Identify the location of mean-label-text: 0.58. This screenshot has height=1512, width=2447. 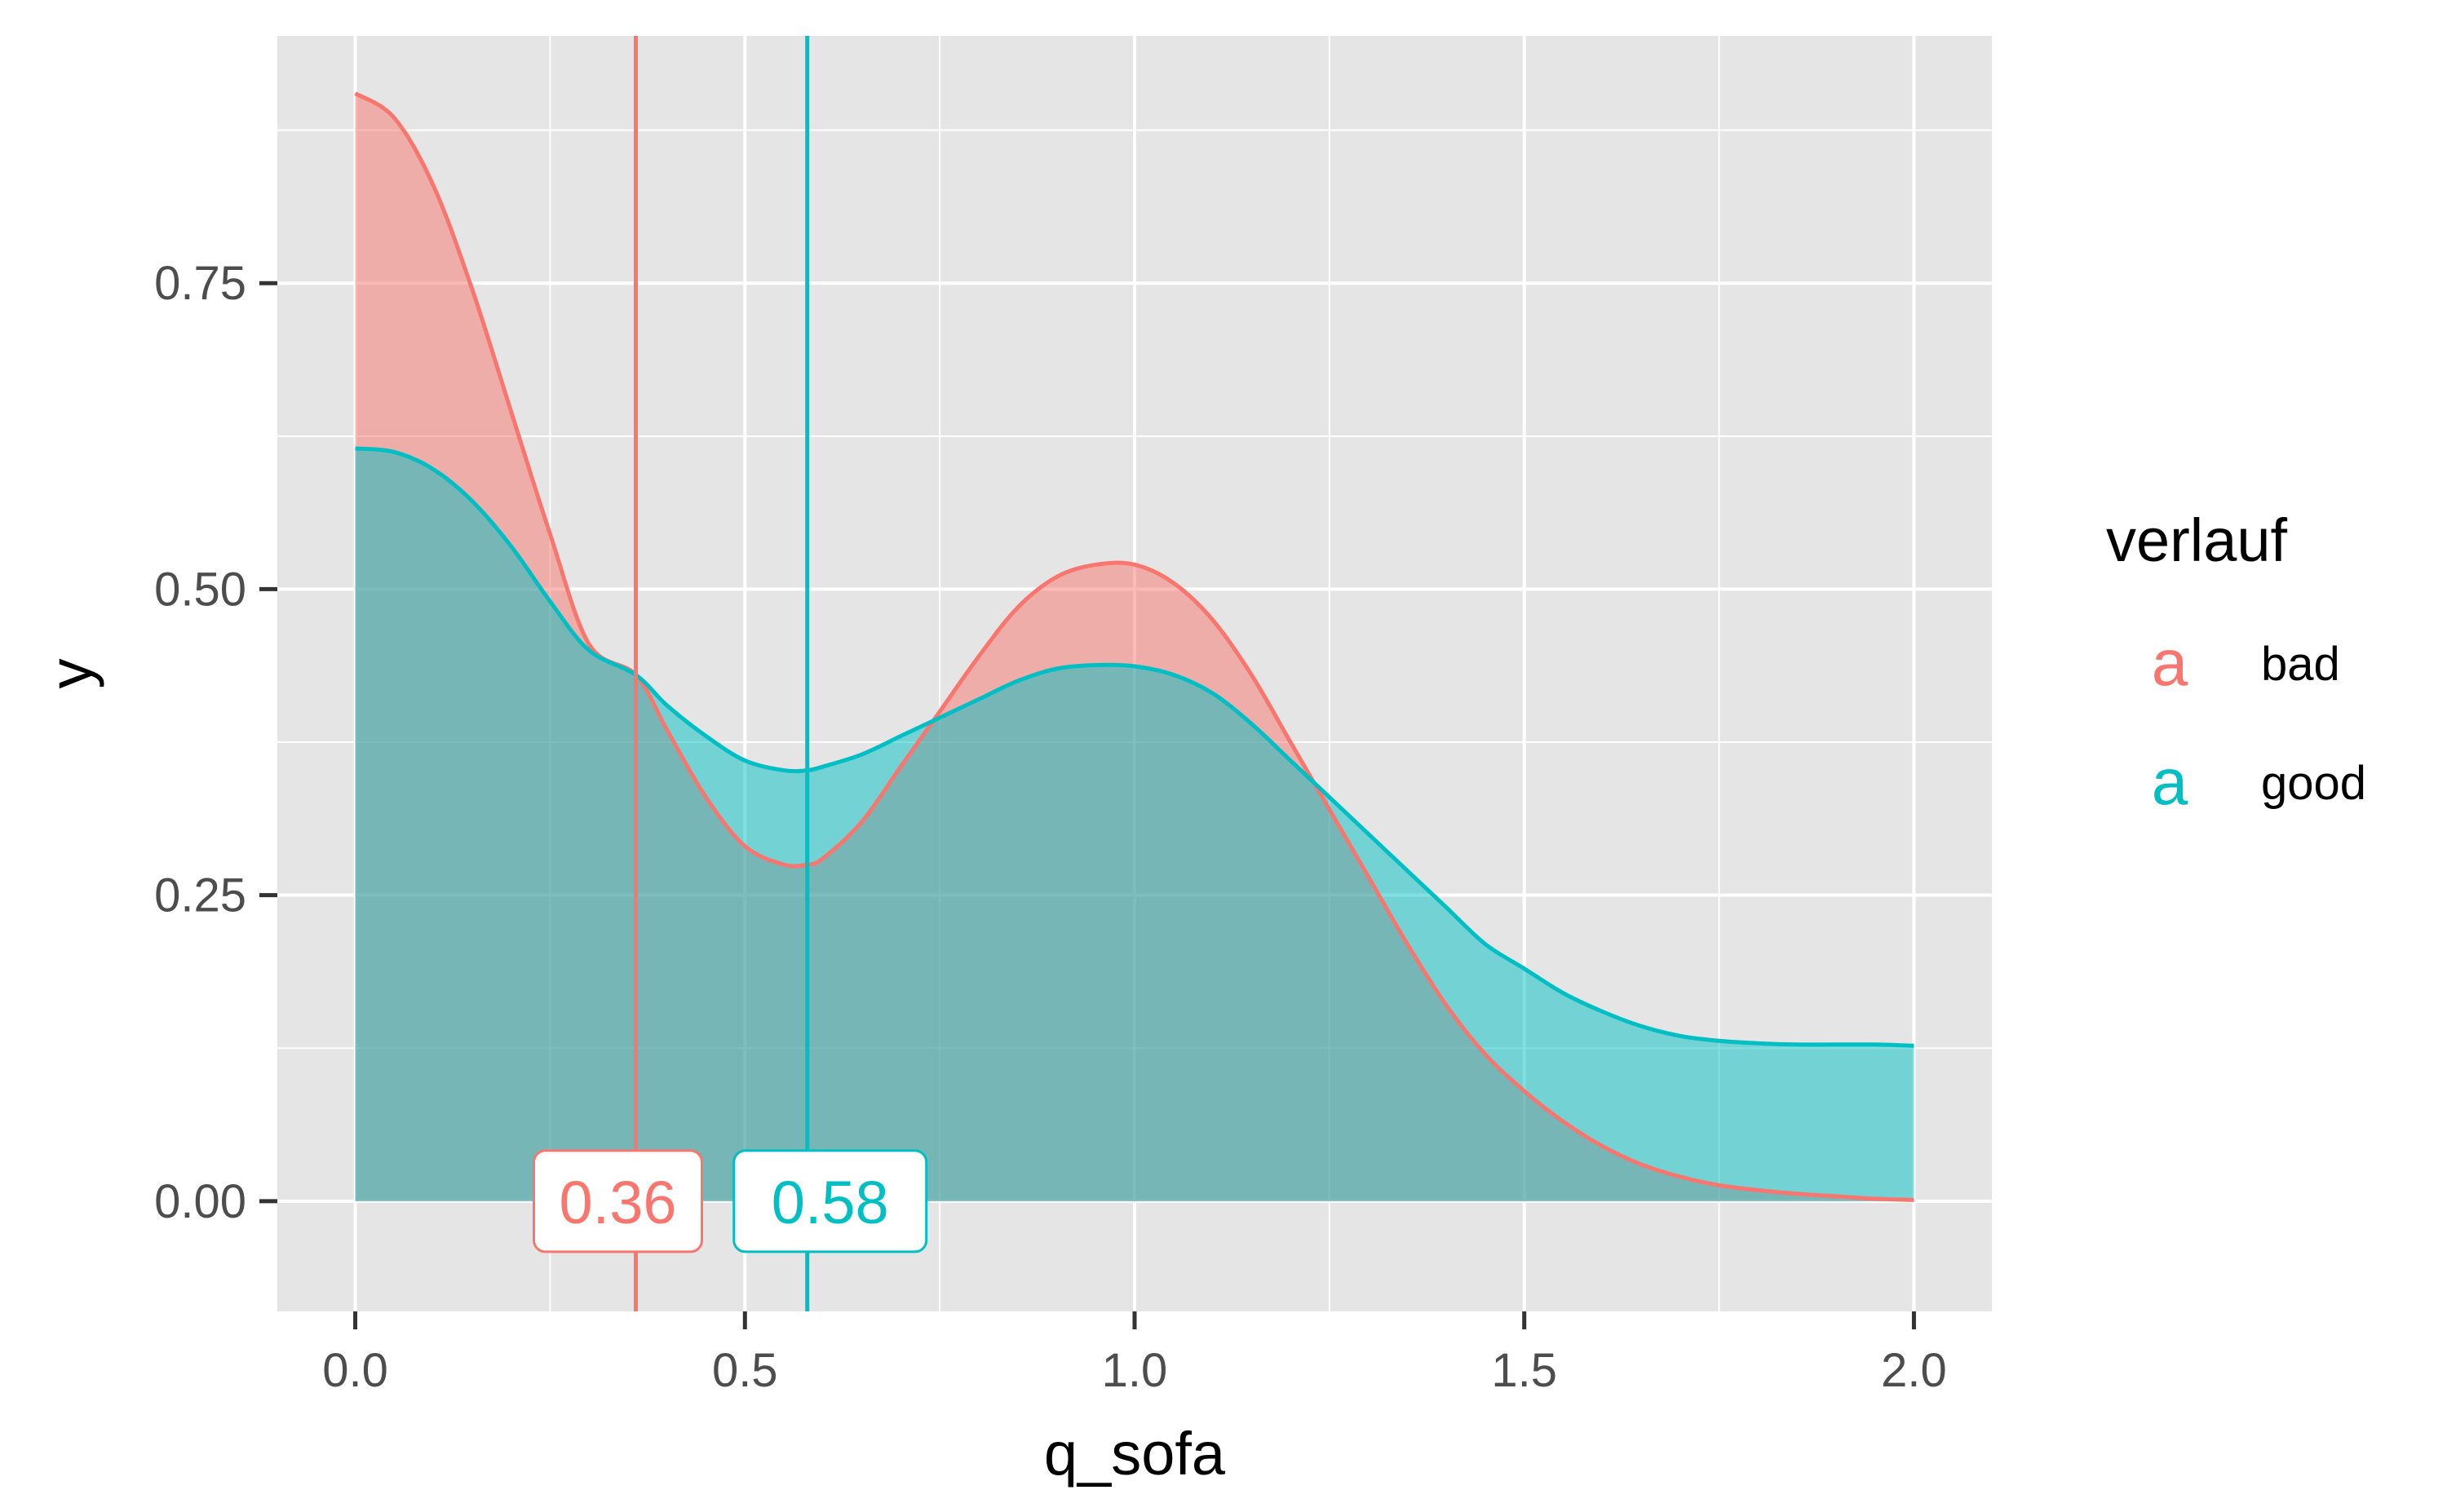
(830, 1202).